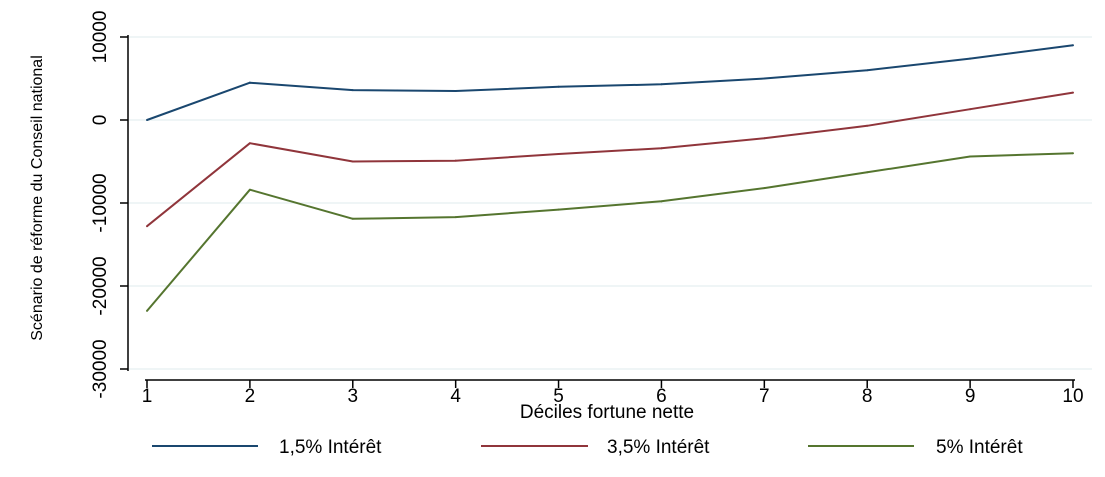 This screenshot has width=1105, height=477. I want to click on legend: 1,5% Intérêt 3,5% Intérêt 5% Intérêt, so click(587, 447).